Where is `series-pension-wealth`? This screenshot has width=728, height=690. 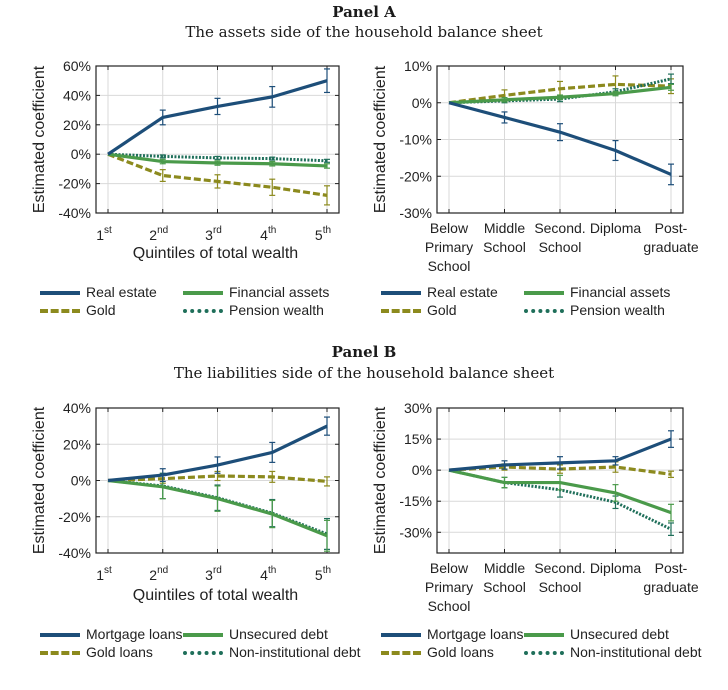 series-pension-wealth is located at coordinates (218, 157).